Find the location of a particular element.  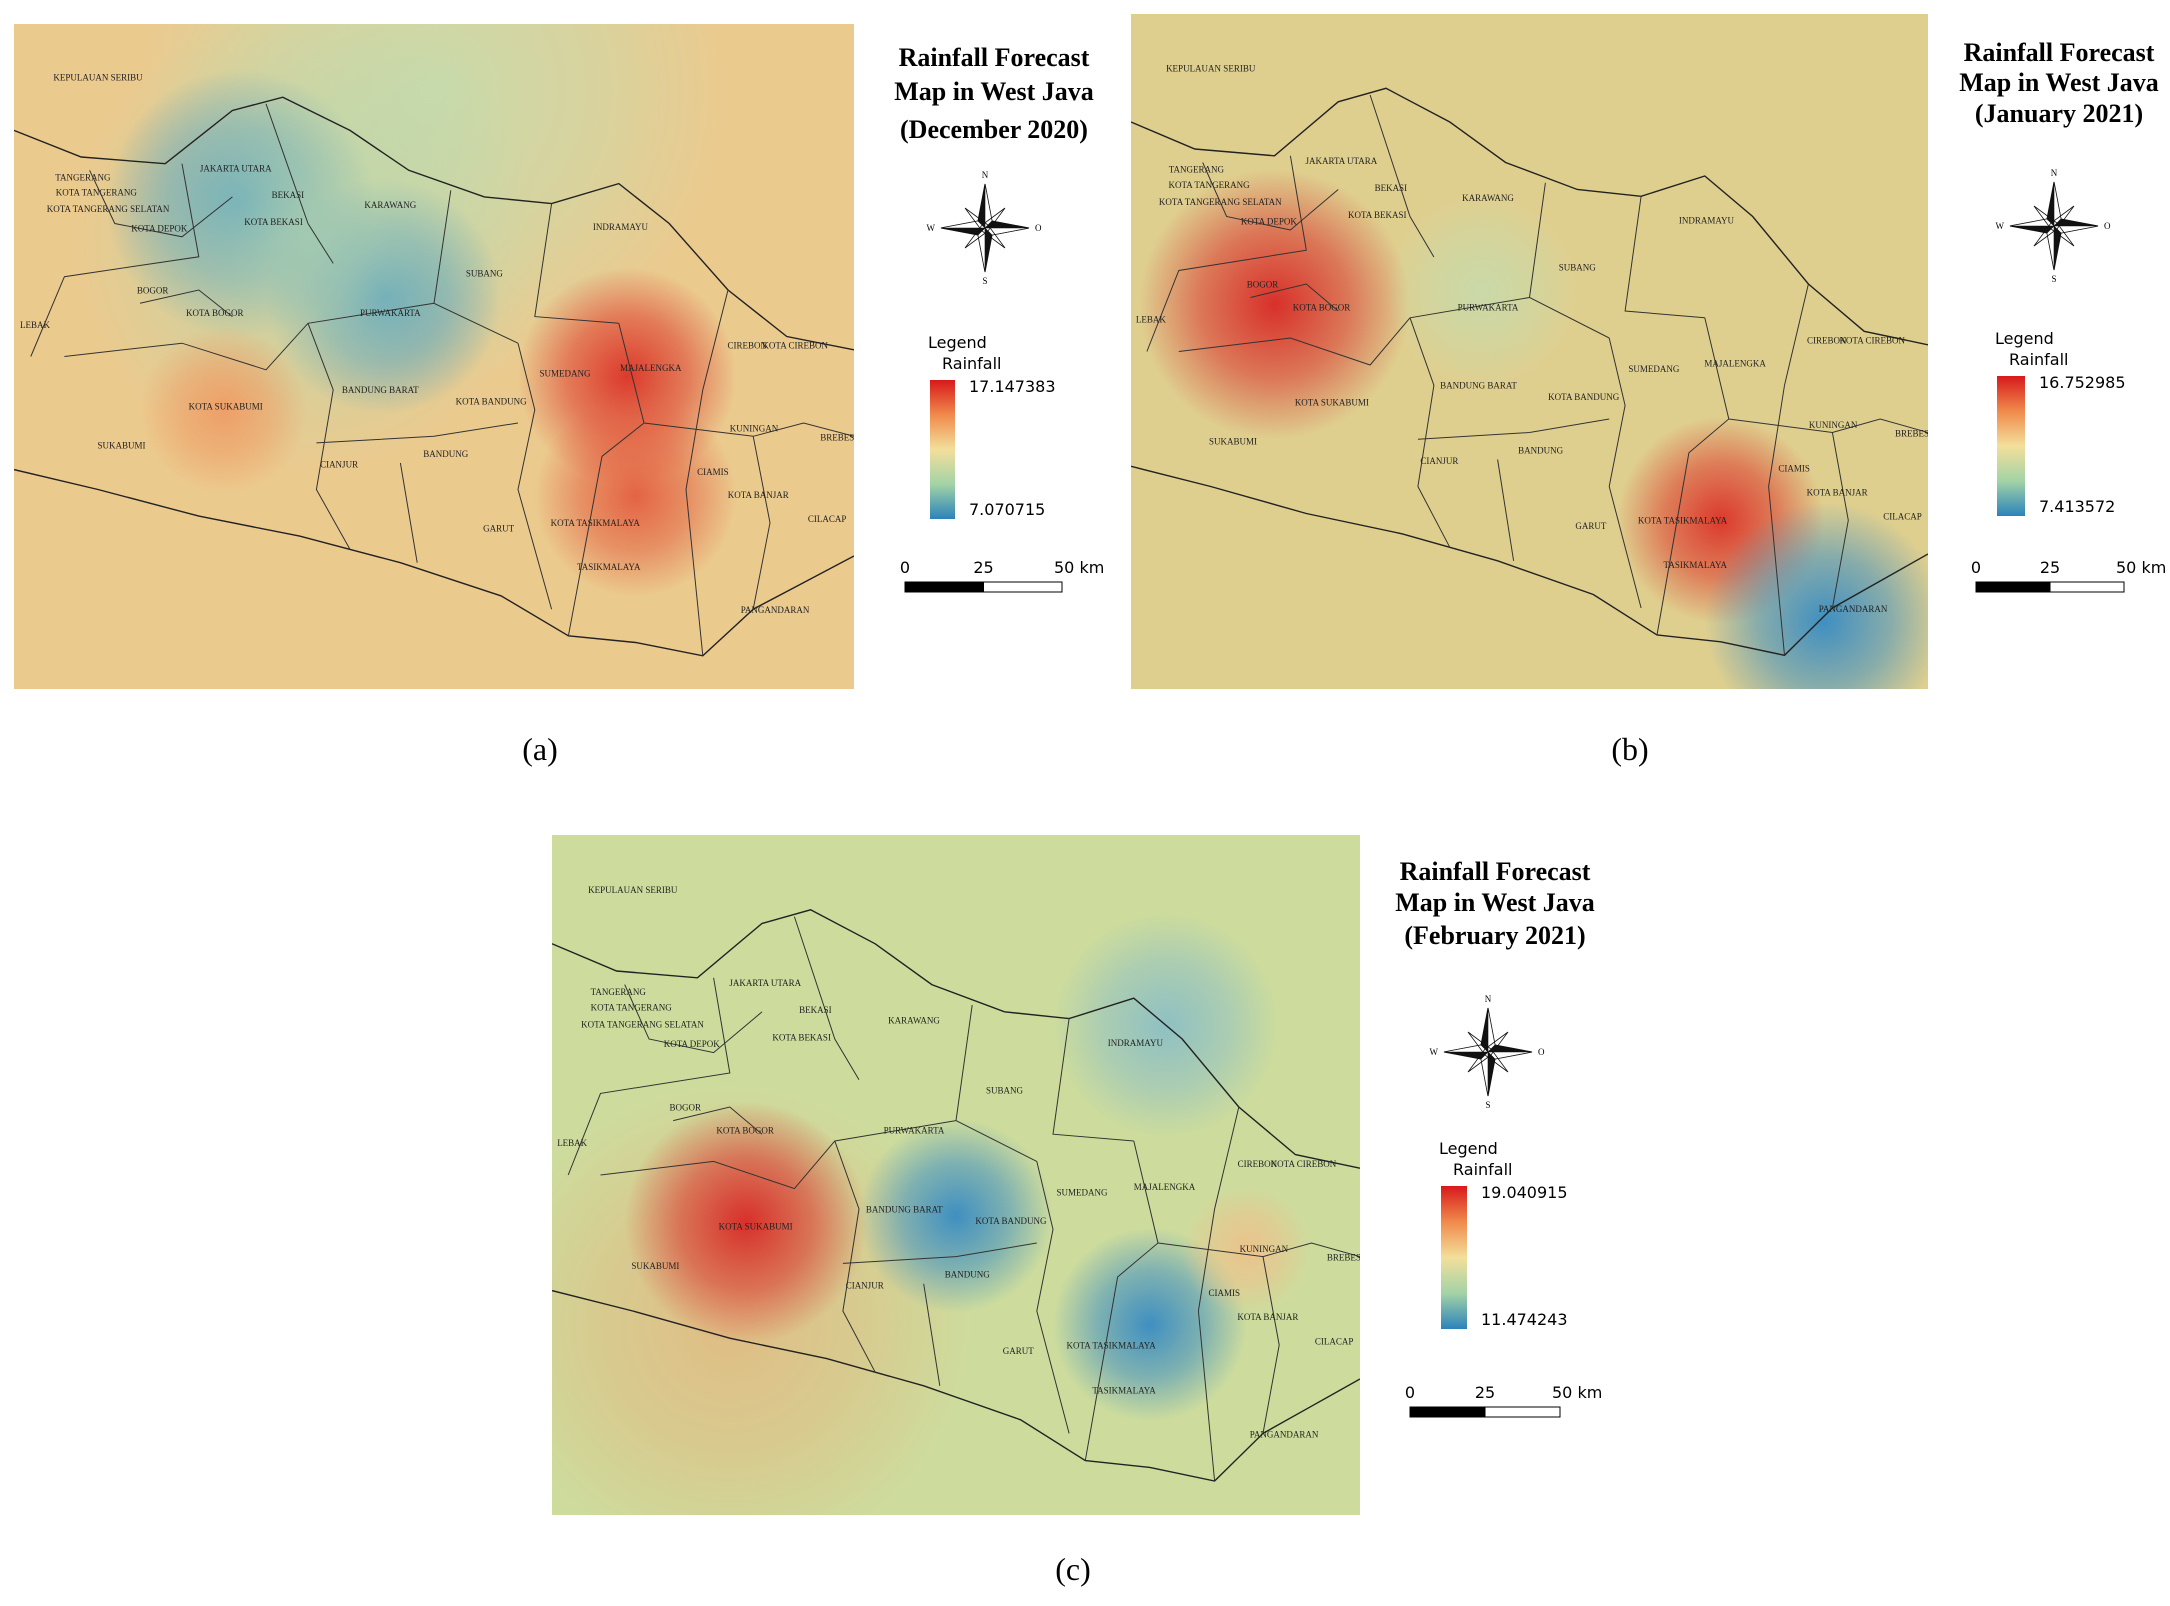

region-label: KUNINGAN is located at coordinates (754, 429).